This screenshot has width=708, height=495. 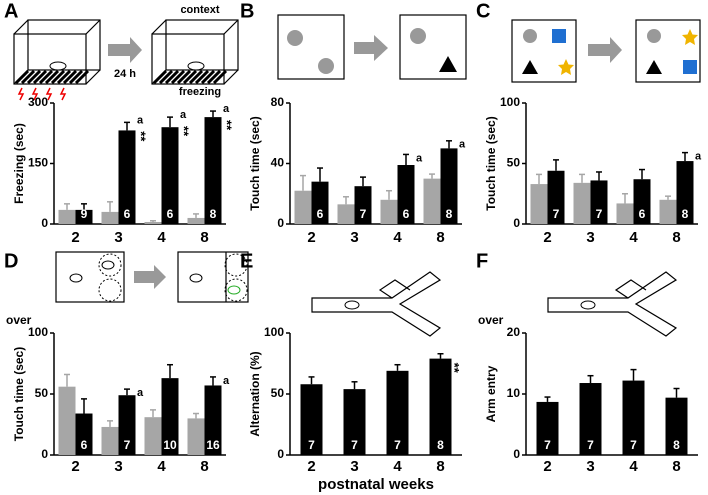 I want to click on diagram-label: freezing, so click(x=200, y=92).